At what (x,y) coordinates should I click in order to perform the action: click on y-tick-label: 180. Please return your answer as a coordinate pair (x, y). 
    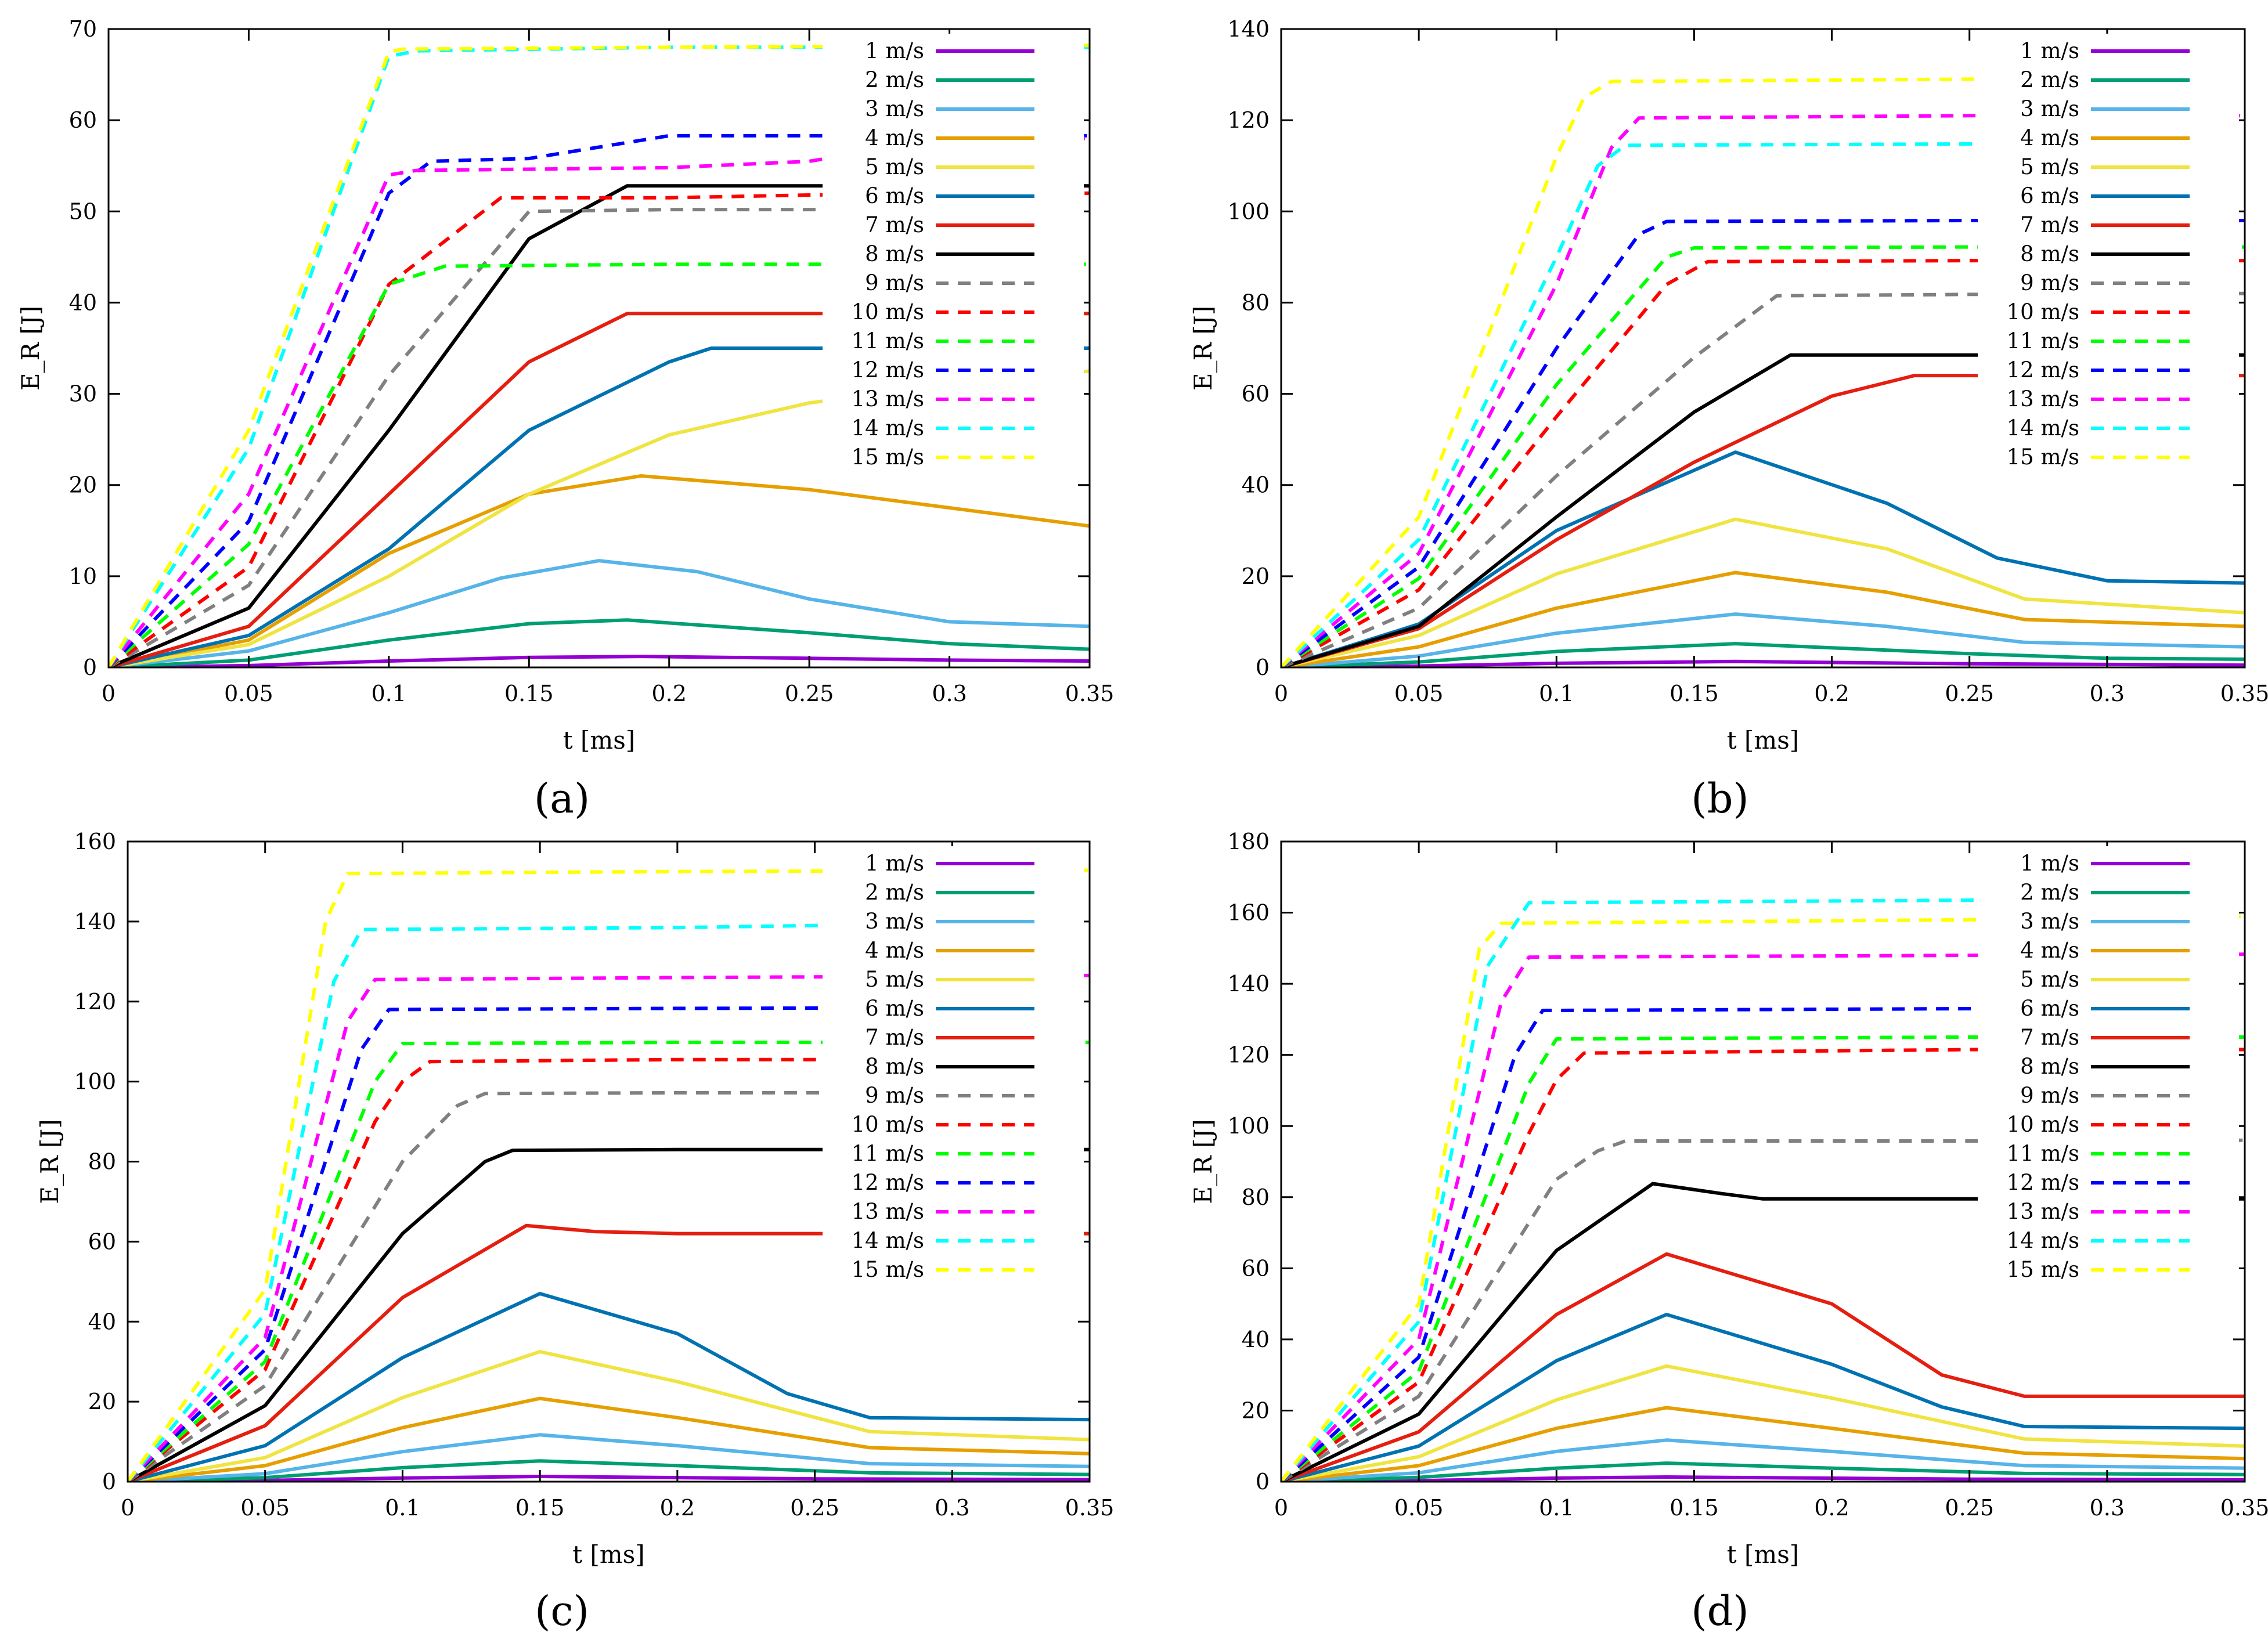
    Looking at the image, I should click on (1248, 841).